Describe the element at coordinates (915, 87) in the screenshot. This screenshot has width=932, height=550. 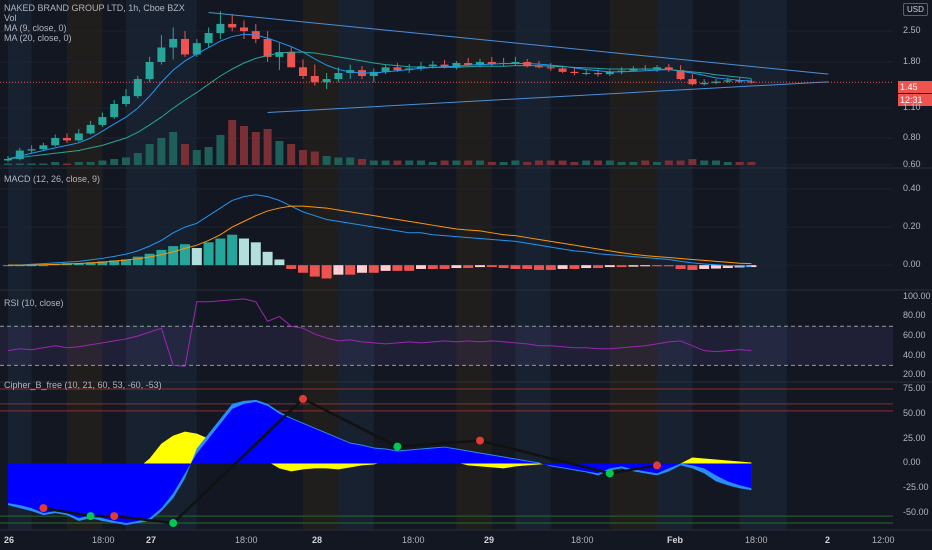
I see `last-price-tag: 1.45` at that location.